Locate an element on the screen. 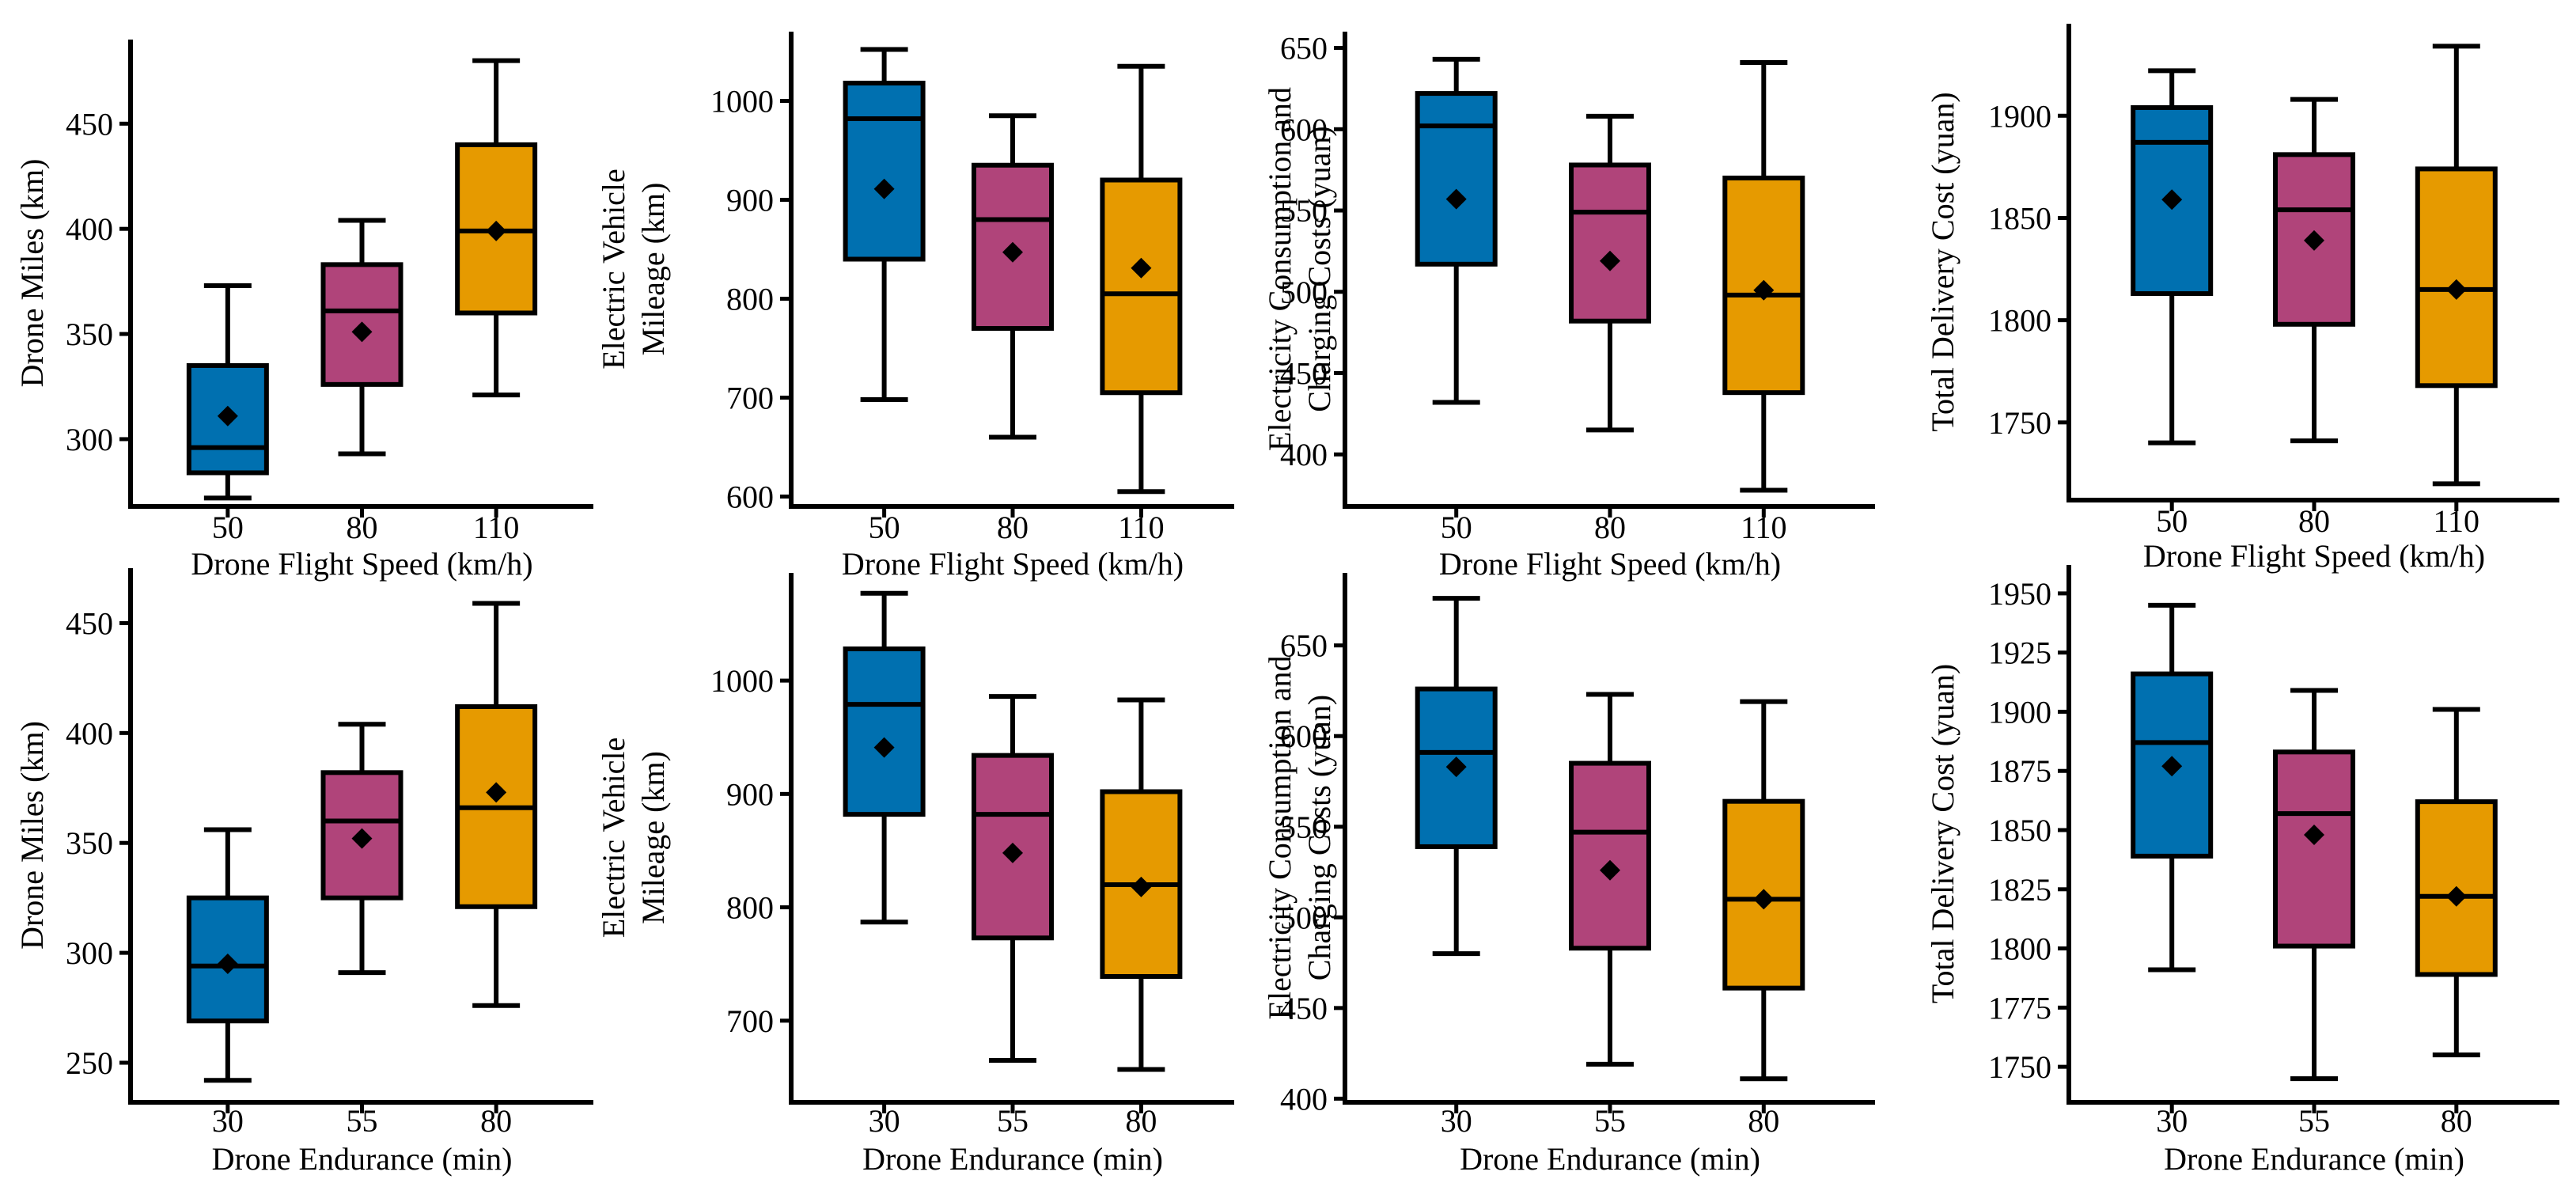 Image resolution: width=2576 pixels, height=1202 pixels. y-tick-label: 250 is located at coordinates (89, 1063).